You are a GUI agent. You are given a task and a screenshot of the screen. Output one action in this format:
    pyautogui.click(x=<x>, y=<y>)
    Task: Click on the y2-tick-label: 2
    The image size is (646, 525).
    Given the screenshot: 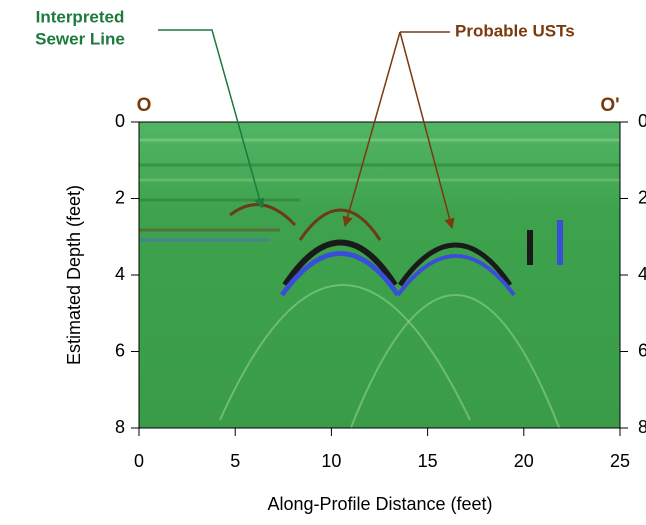 What is the action you would take?
    pyautogui.click(x=642, y=197)
    